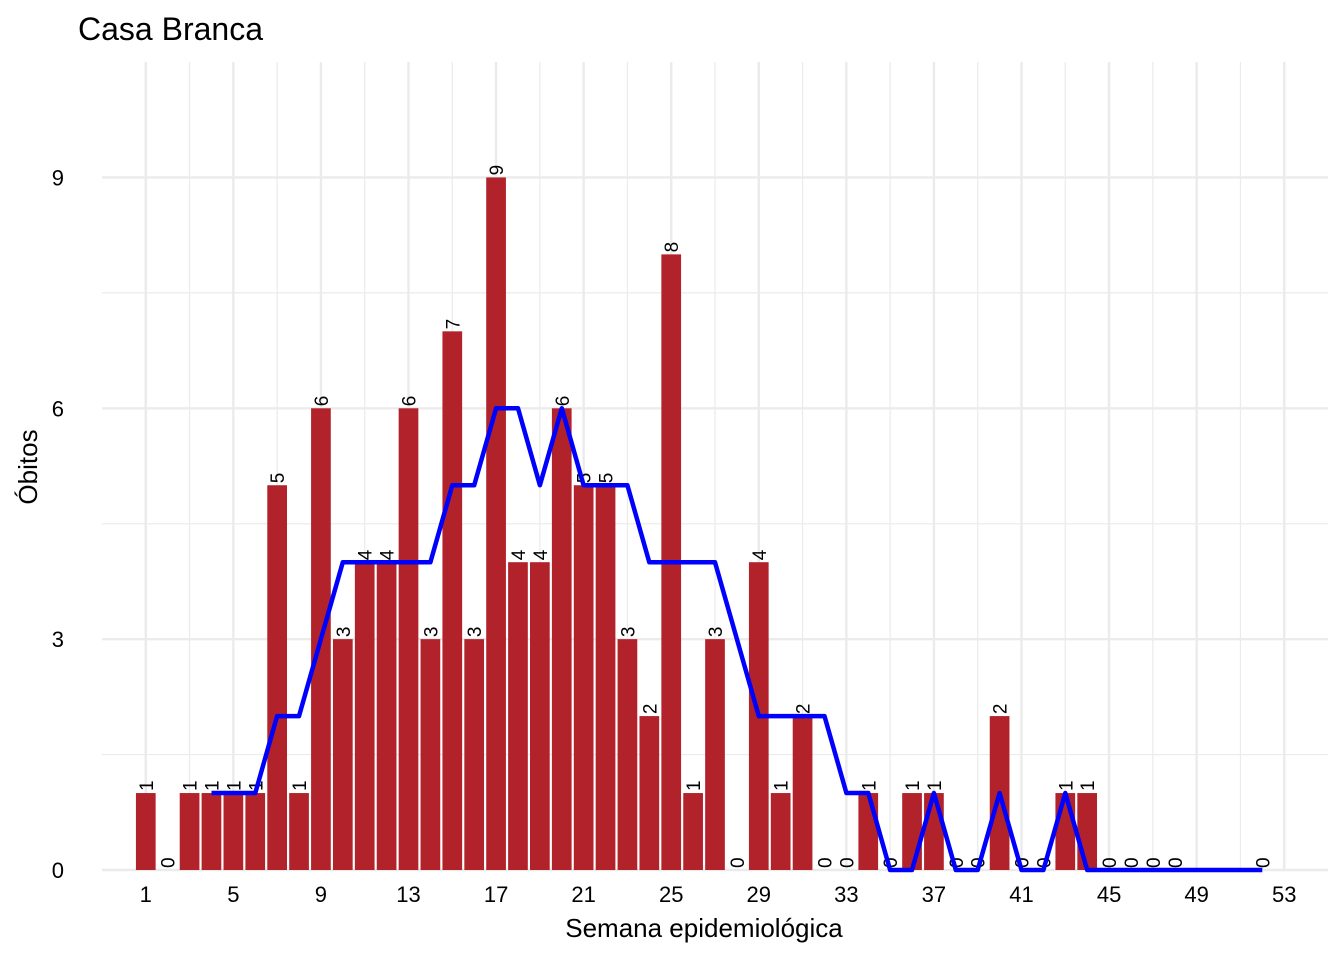  Describe the element at coordinates (170, 29) in the screenshot. I see `chart-title: Casa Branca` at that location.